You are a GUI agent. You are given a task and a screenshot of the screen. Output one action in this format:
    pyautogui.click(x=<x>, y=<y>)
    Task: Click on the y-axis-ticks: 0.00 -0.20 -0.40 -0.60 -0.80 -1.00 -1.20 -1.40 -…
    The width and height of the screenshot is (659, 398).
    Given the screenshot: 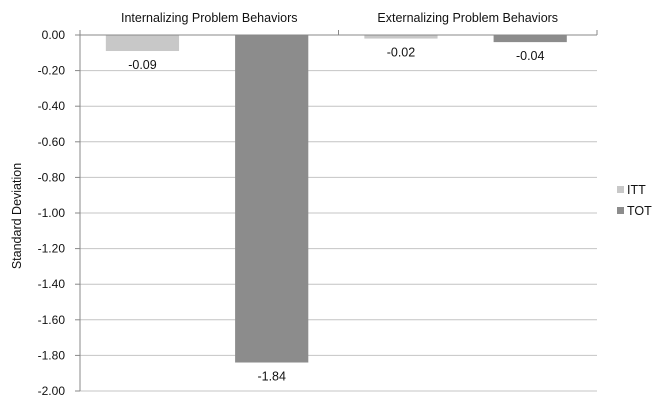 What is the action you would take?
    pyautogui.click(x=59, y=213)
    